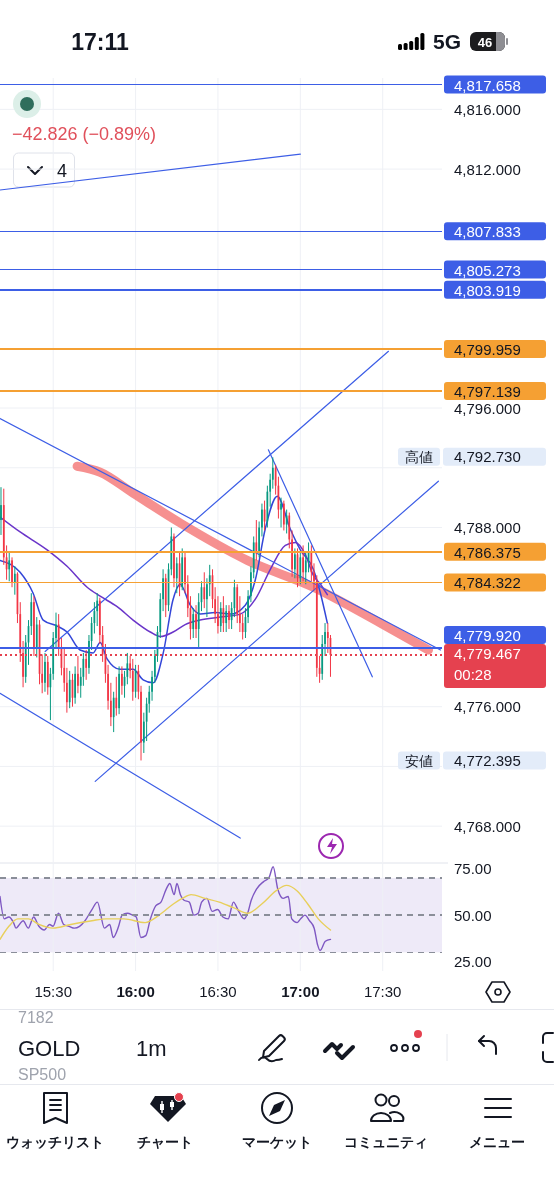 The image size is (554, 1200). What do you see at coordinates (151, 1048) in the screenshot?
I see `text: 1m` at bounding box center [151, 1048].